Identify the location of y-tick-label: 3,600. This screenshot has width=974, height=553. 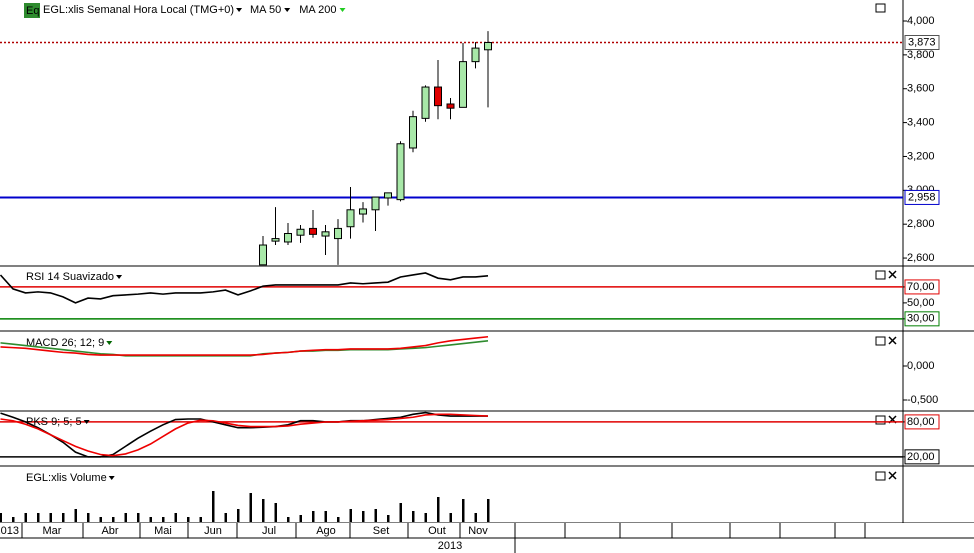
(921, 89).